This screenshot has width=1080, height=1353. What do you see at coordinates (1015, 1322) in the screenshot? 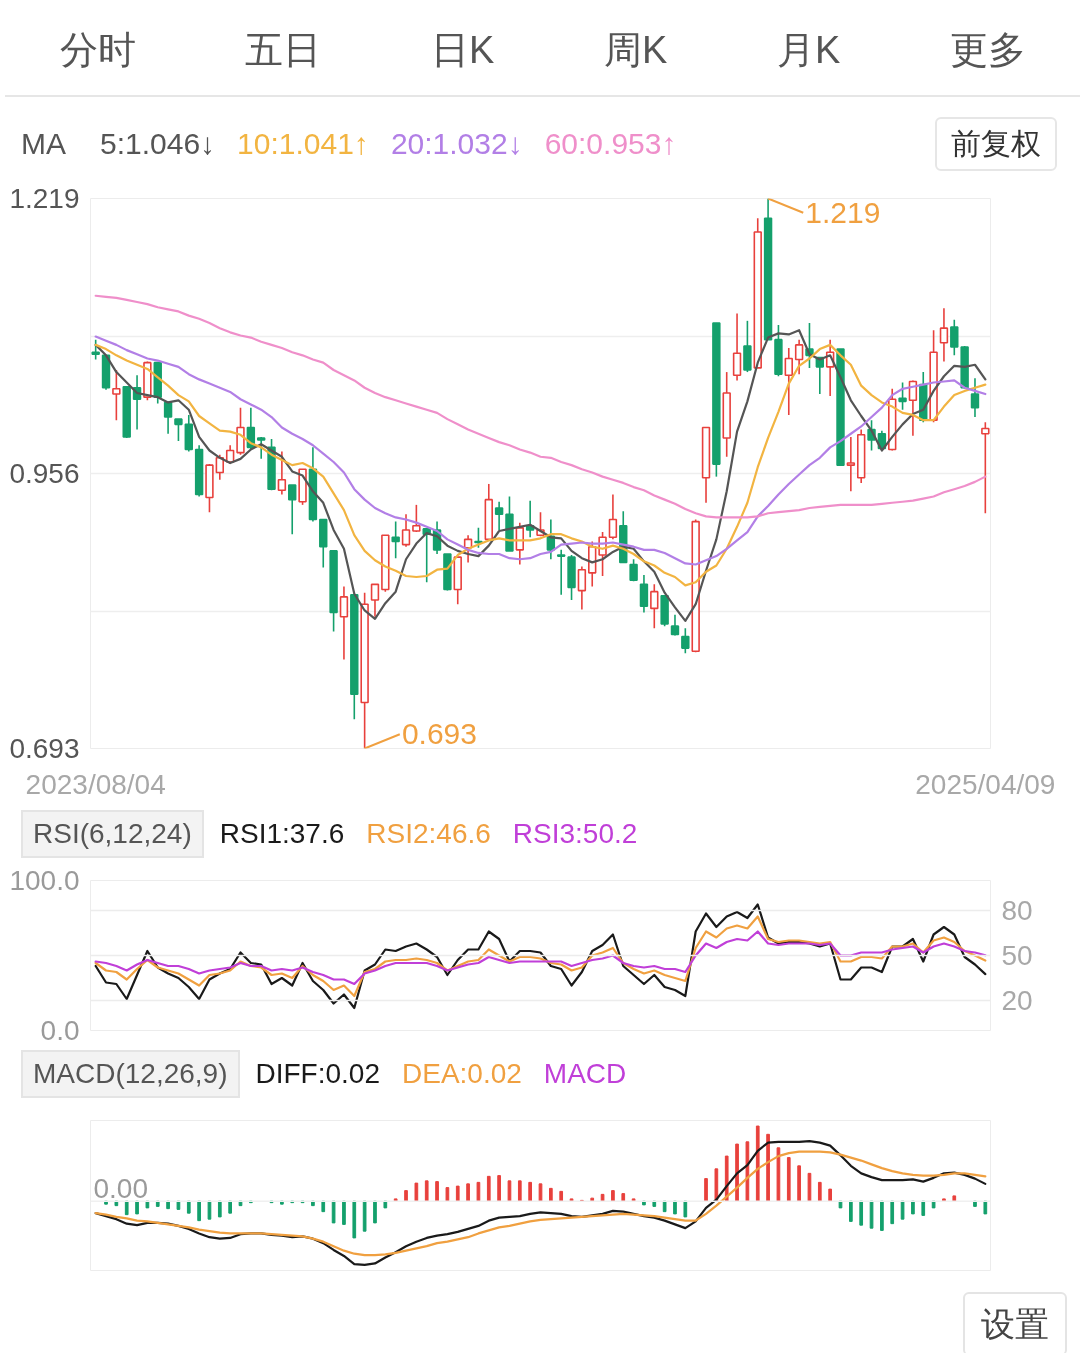
I see `text: 设置` at bounding box center [1015, 1322].